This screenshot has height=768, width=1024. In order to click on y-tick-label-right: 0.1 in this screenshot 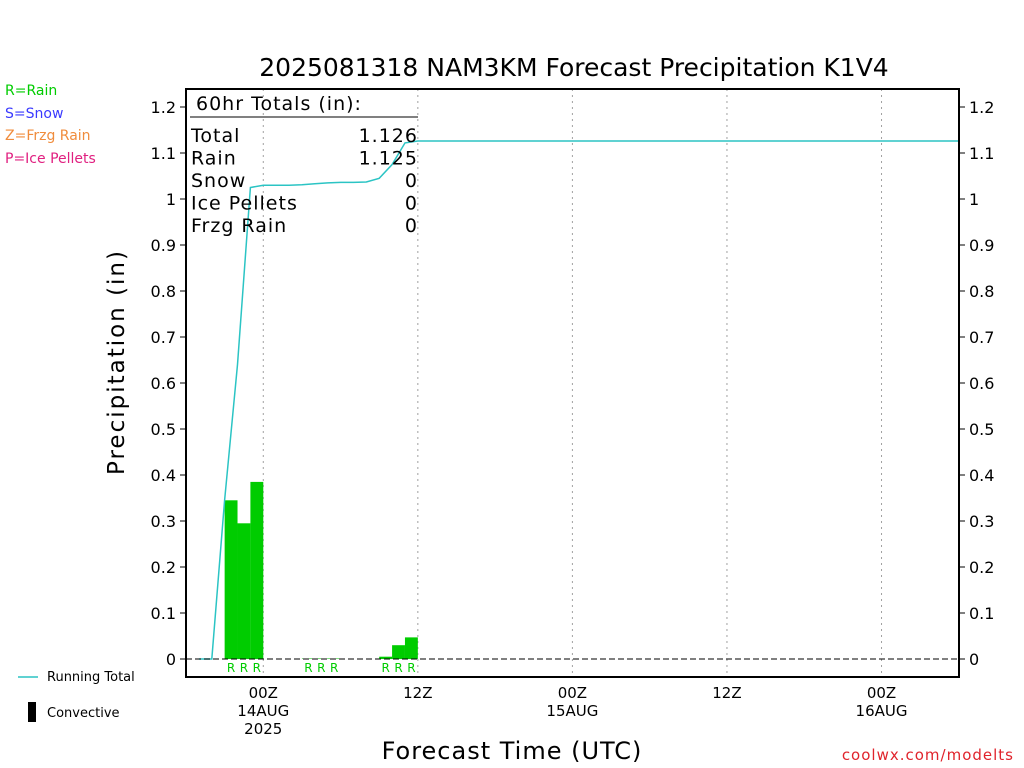, I will do `click(981, 613)`.